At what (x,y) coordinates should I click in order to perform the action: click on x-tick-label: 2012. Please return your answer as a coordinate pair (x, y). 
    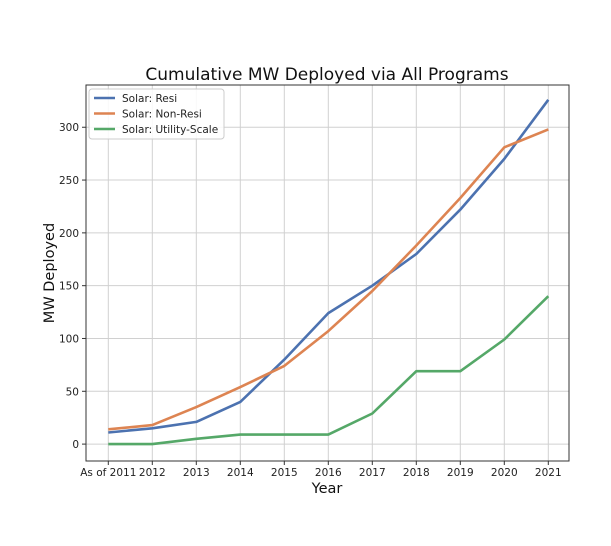
    Looking at the image, I should click on (152, 473).